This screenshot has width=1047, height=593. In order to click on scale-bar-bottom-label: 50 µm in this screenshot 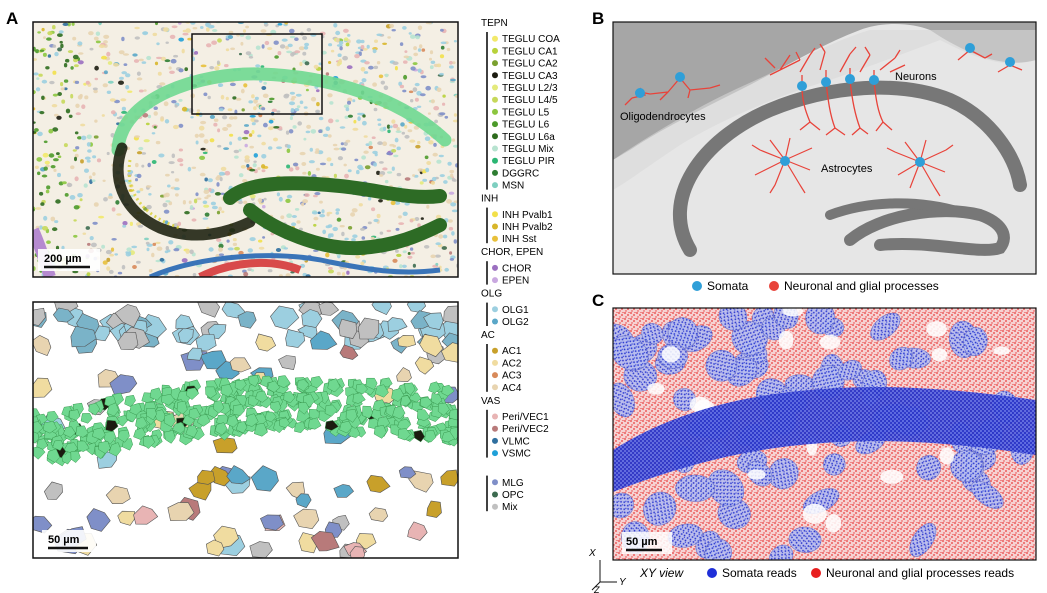, I will do `click(64, 540)`.